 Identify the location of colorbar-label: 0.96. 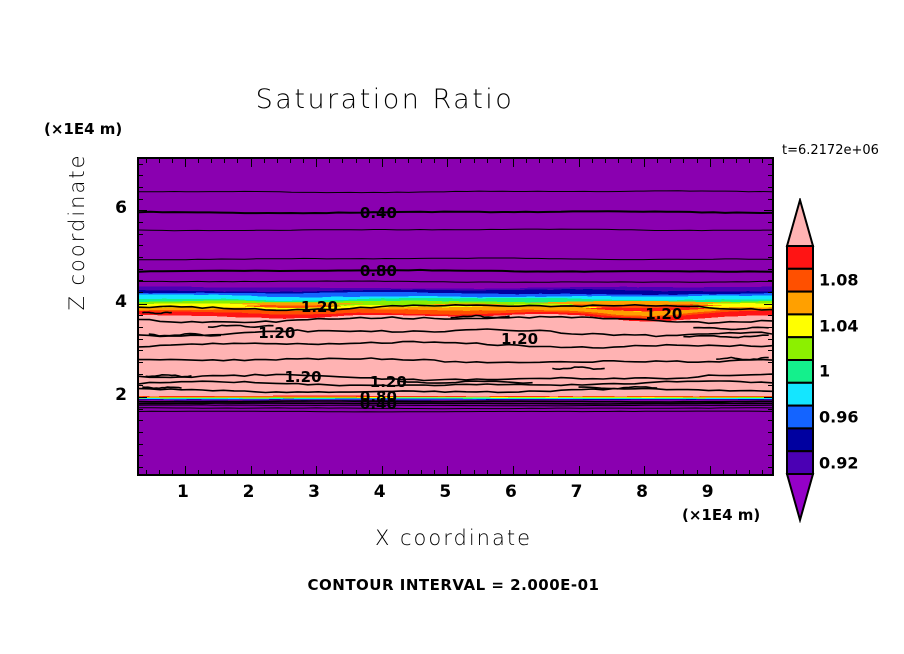
(839, 417).